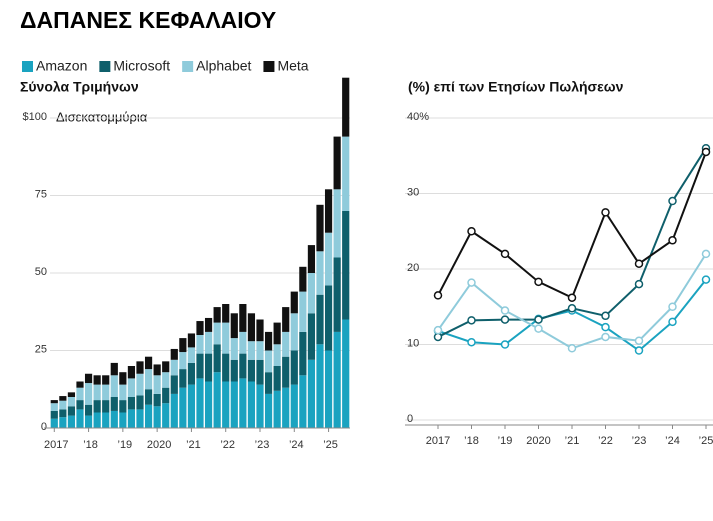  I want to click on y-tick-label: 40%, so click(418, 117).